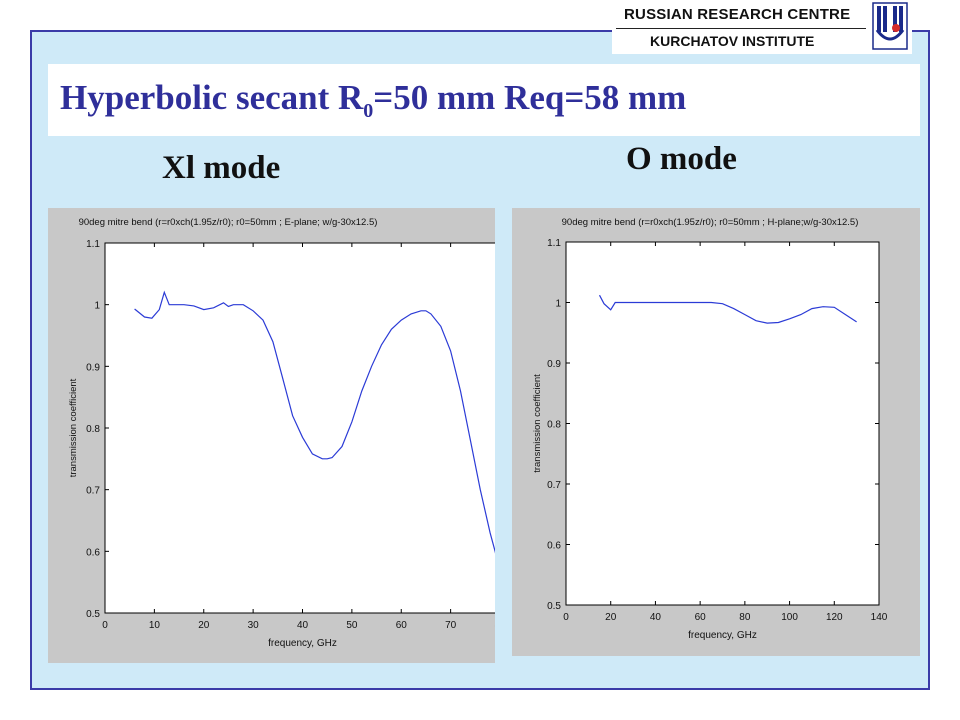  I want to click on slide-title: Hyperbolic secant R0=50 mm Req=58 mm, so click(373, 100).